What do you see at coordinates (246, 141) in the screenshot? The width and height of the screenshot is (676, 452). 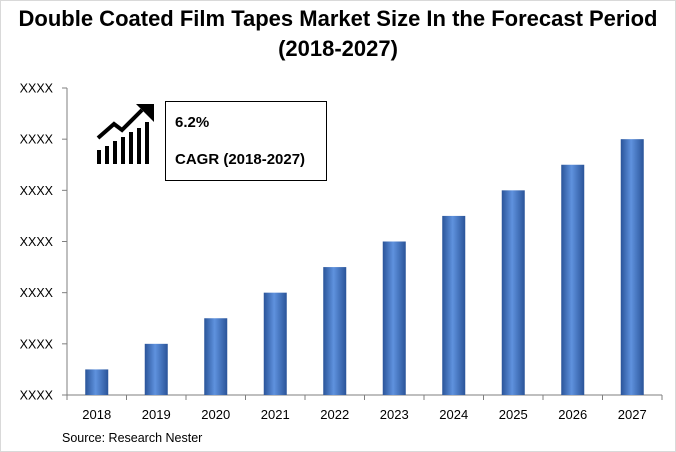 I see `cagr-callout: 6.2% CAGR (2018-2027)` at bounding box center [246, 141].